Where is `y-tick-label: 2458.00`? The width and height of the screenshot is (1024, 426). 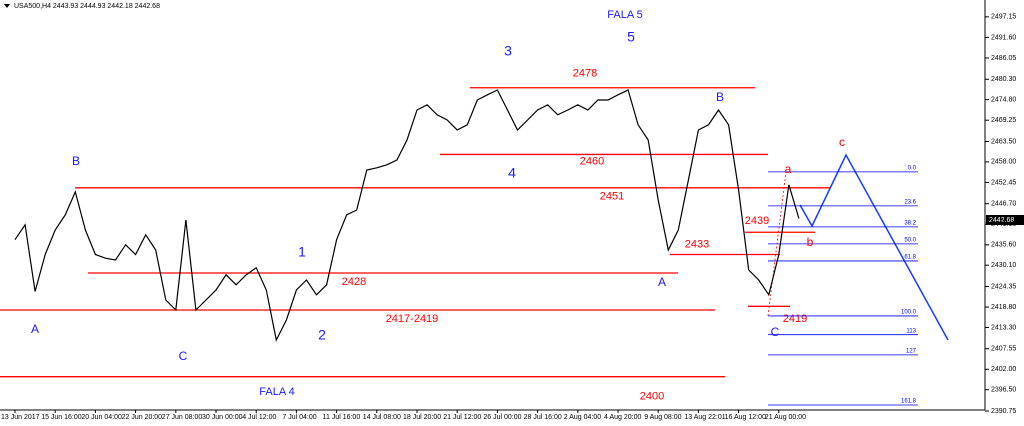
y-tick-label: 2458.00 is located at coordinates (1003, 162).